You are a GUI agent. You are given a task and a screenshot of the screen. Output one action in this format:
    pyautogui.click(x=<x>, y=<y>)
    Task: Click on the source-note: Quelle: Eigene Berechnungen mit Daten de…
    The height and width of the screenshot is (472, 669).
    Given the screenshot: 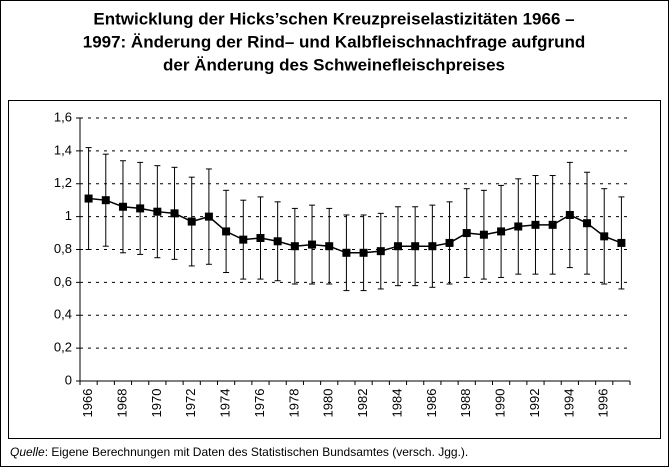 What is the action you would take?
    pyautogui.click(x=239, y=452)
    